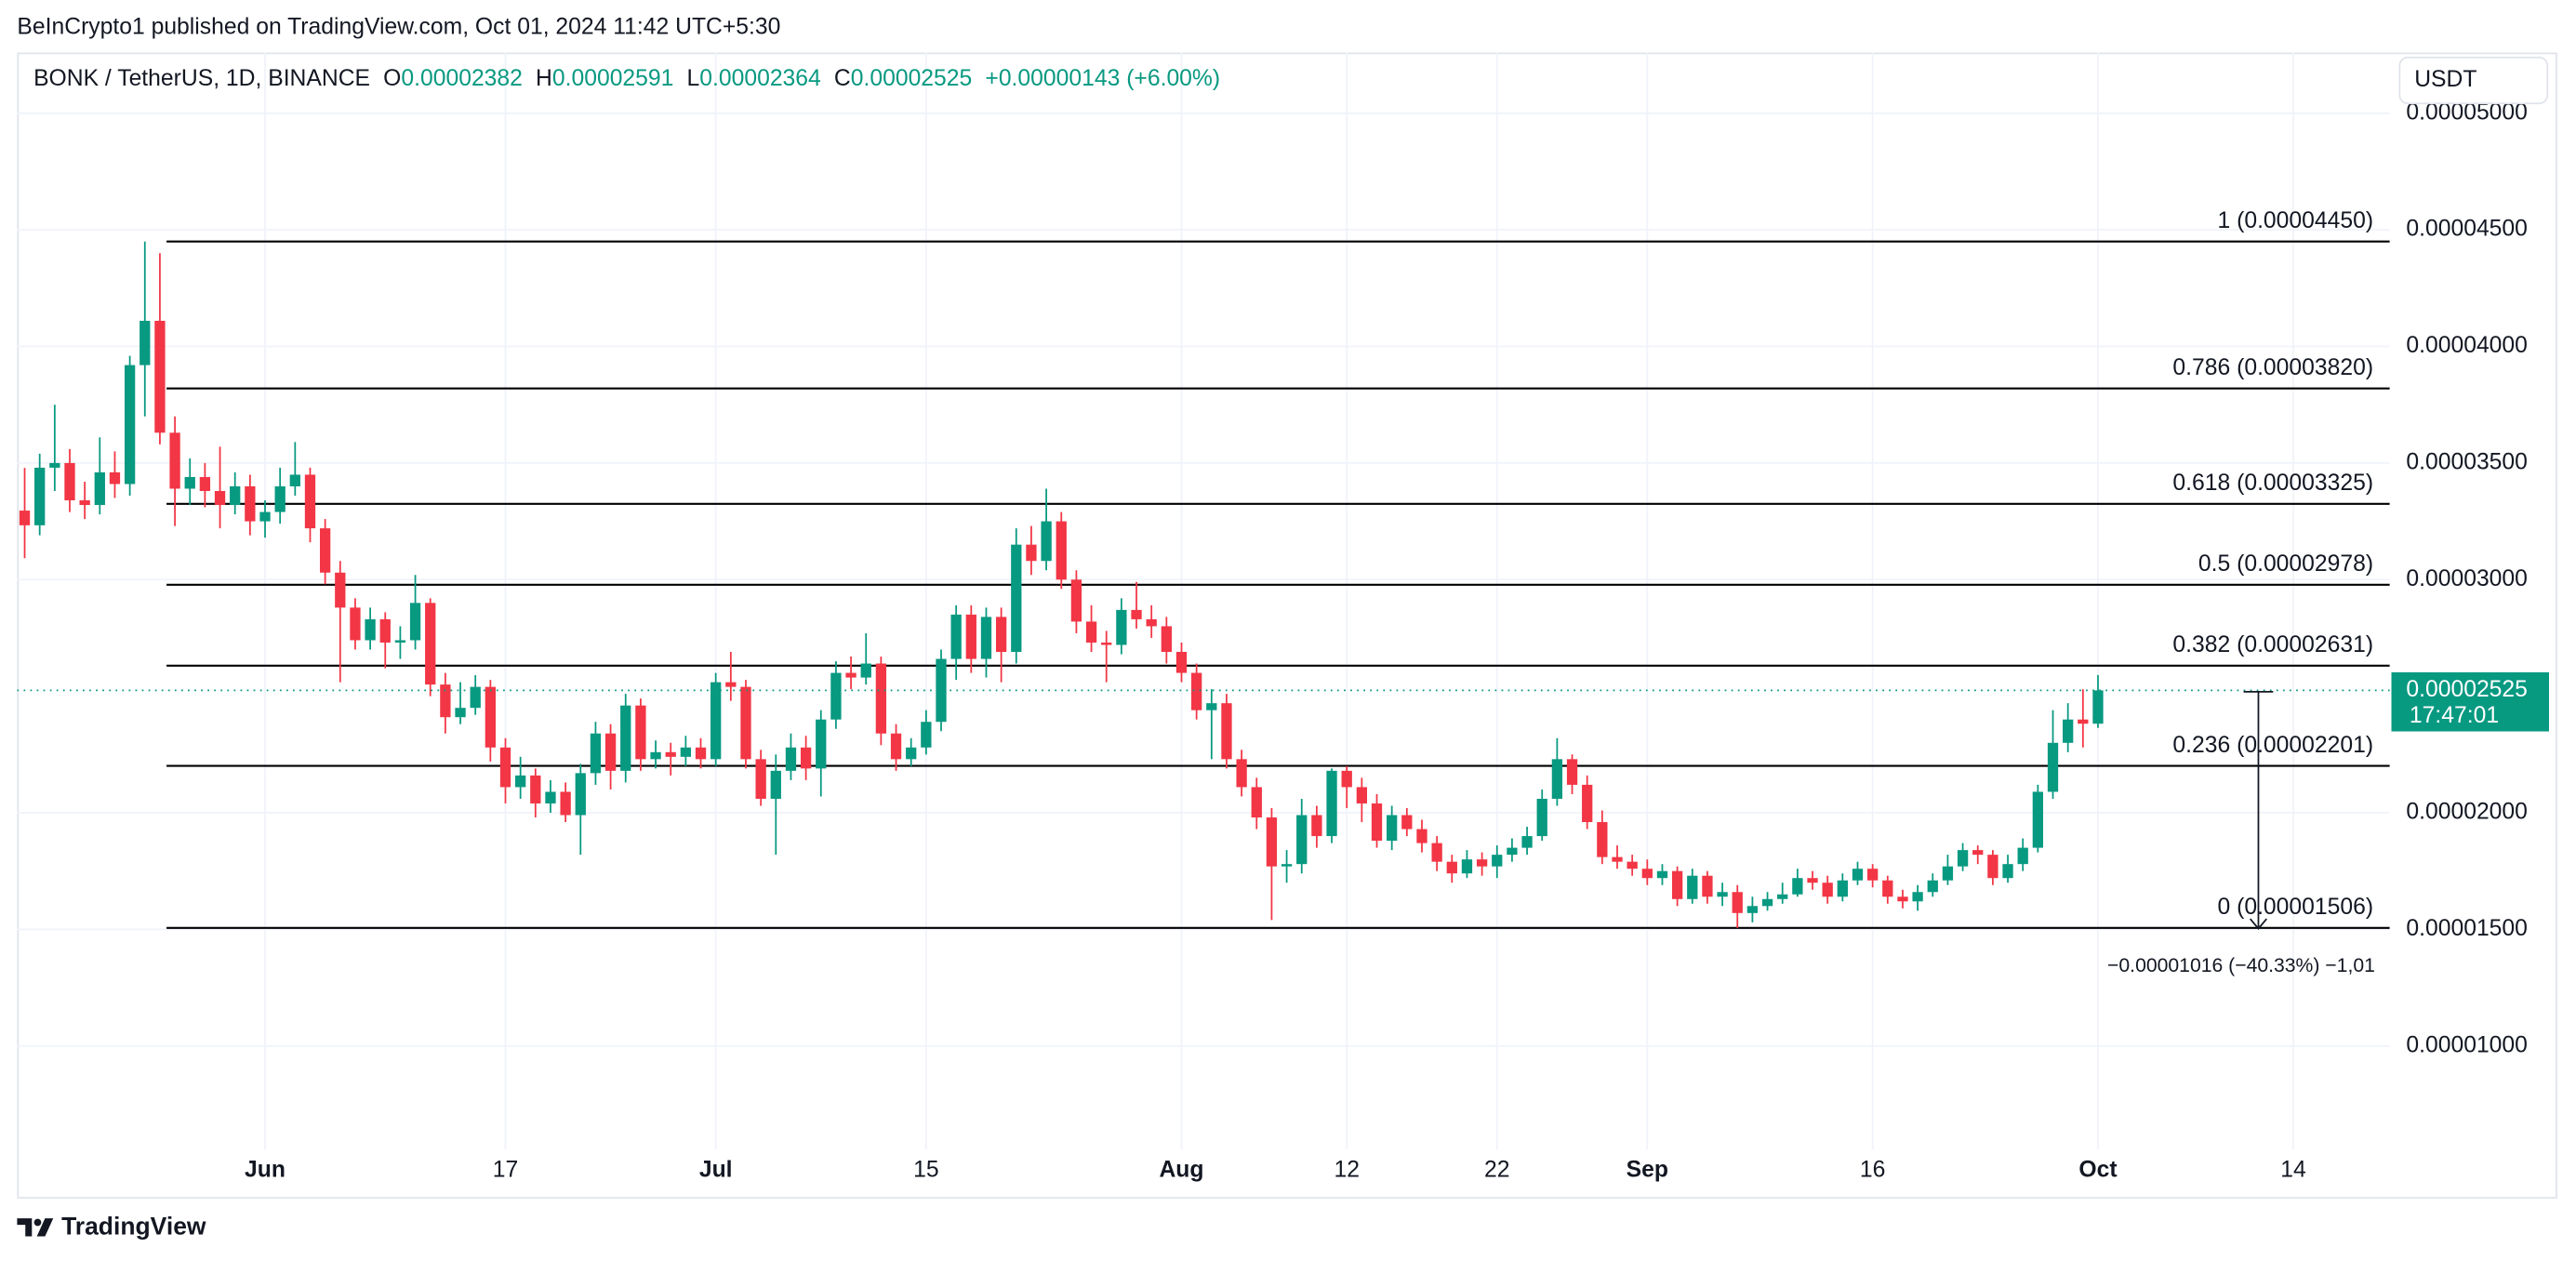 The width and height of the screenshot is (2576, 1261). Describe the element at coordinates (2467, 345) in the screenshot. I see `y-tick-label: 0.00004000` at that location.